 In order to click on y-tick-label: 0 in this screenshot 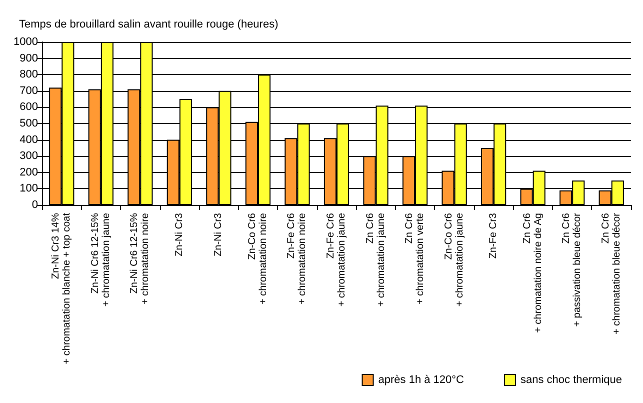, I will do `click(35, 205)`.